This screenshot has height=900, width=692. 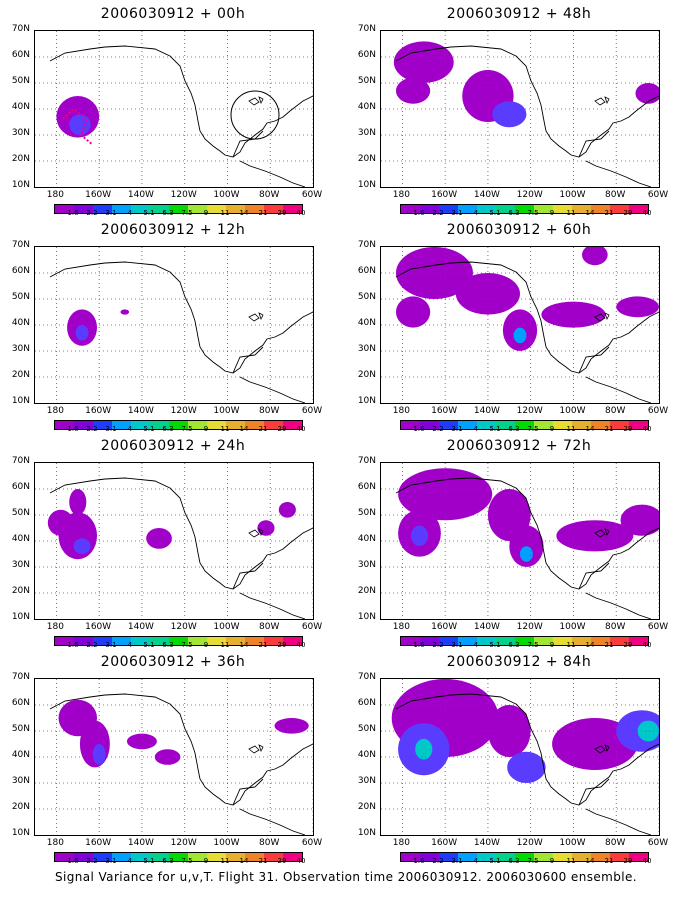 What do you see at coordinates (178, 209) in the screenshot?
I see `colorbar` at bounding box center [178, 209].